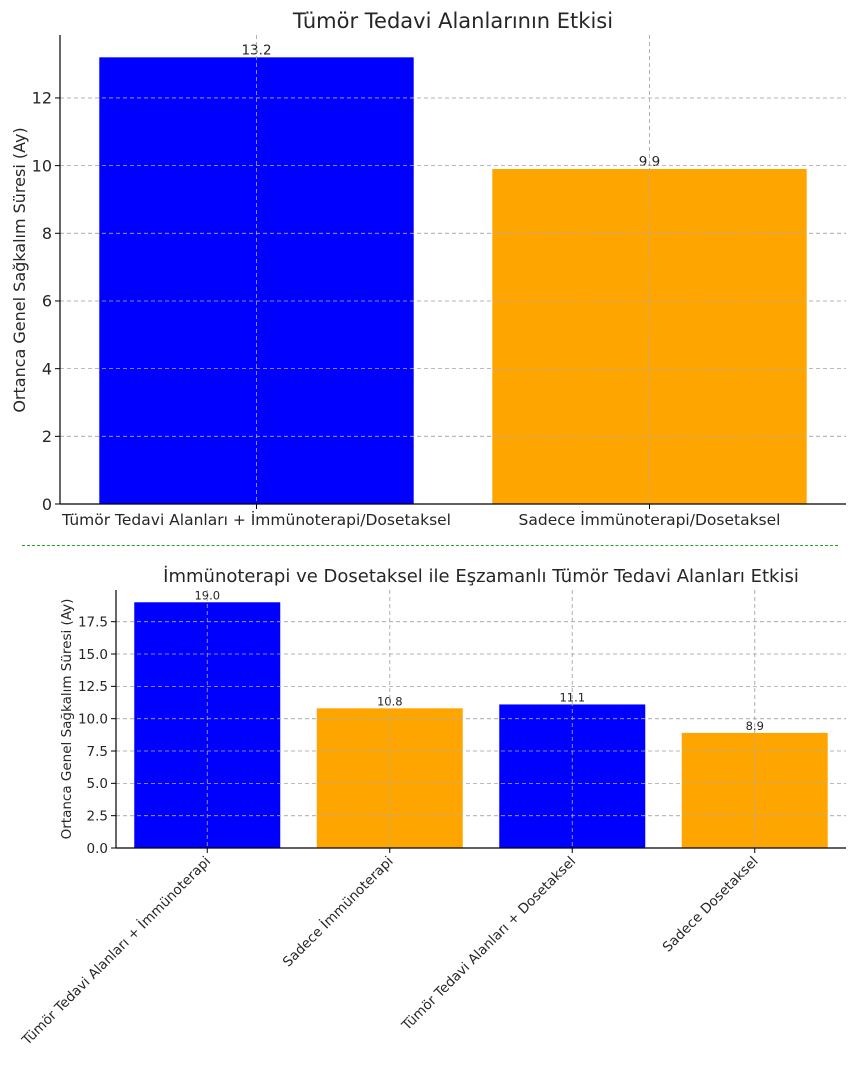 The height and width of the screenshot is (1080, 855). What do you see at coordinates (207, 595) in the screenshot?
I see `bar-value-label: 19.0` at bounding box center [207, 595].